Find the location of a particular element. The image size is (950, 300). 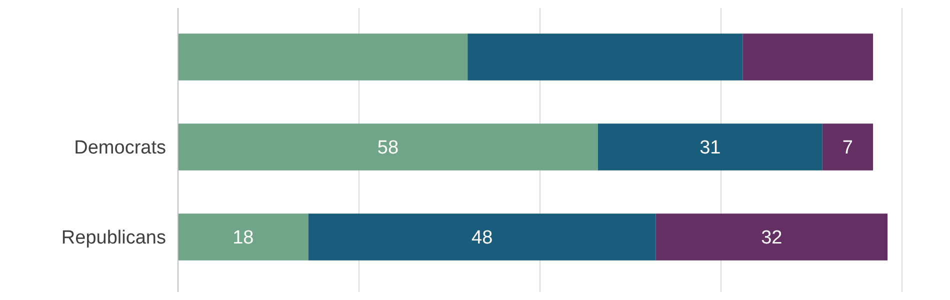

data-label: 31 is located at coordinates (710, 148).